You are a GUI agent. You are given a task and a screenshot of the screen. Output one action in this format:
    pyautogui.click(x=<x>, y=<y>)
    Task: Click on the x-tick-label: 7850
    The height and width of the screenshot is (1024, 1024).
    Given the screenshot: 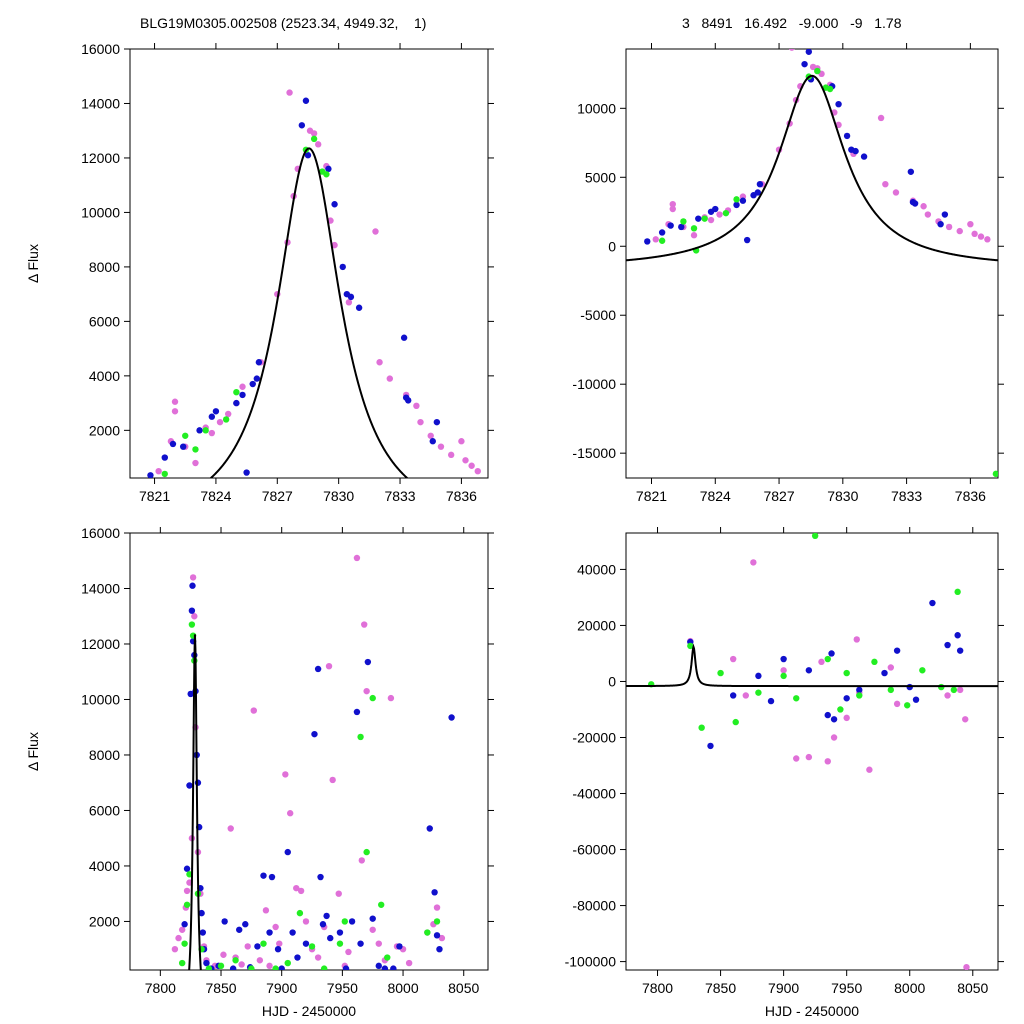 What is the action you would take?
    pyautogui.click(x=220, y=988)
    